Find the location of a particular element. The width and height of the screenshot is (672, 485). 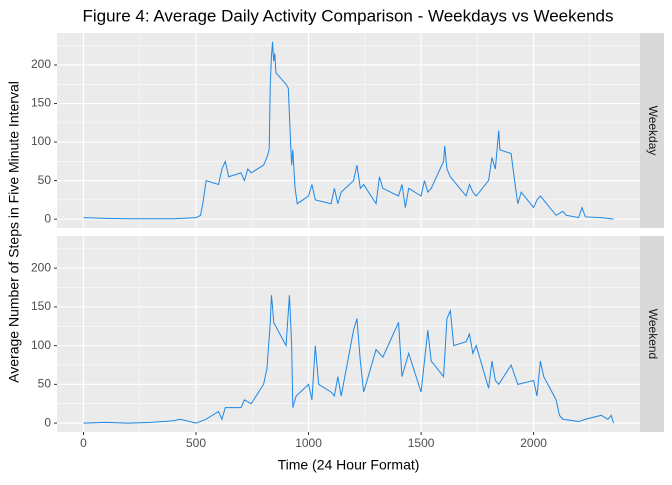

x-tick-label: 1000 is located at coordinates (308, 443).